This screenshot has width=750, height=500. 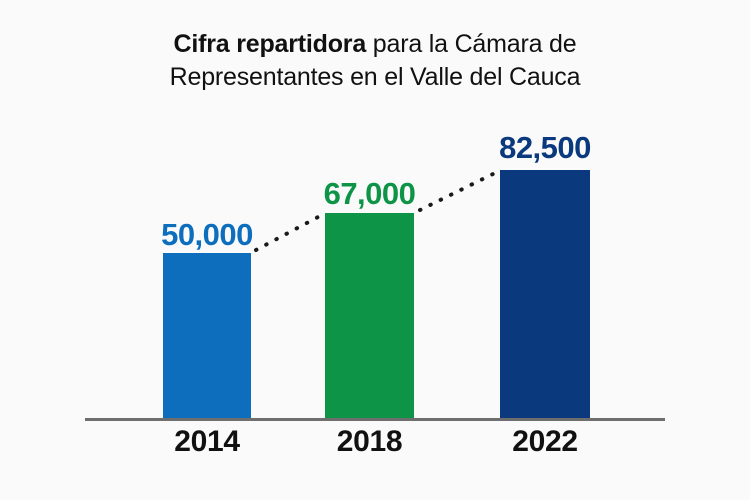 I want to click on value-label-2022: 82,500, so click(x=545, y=147).